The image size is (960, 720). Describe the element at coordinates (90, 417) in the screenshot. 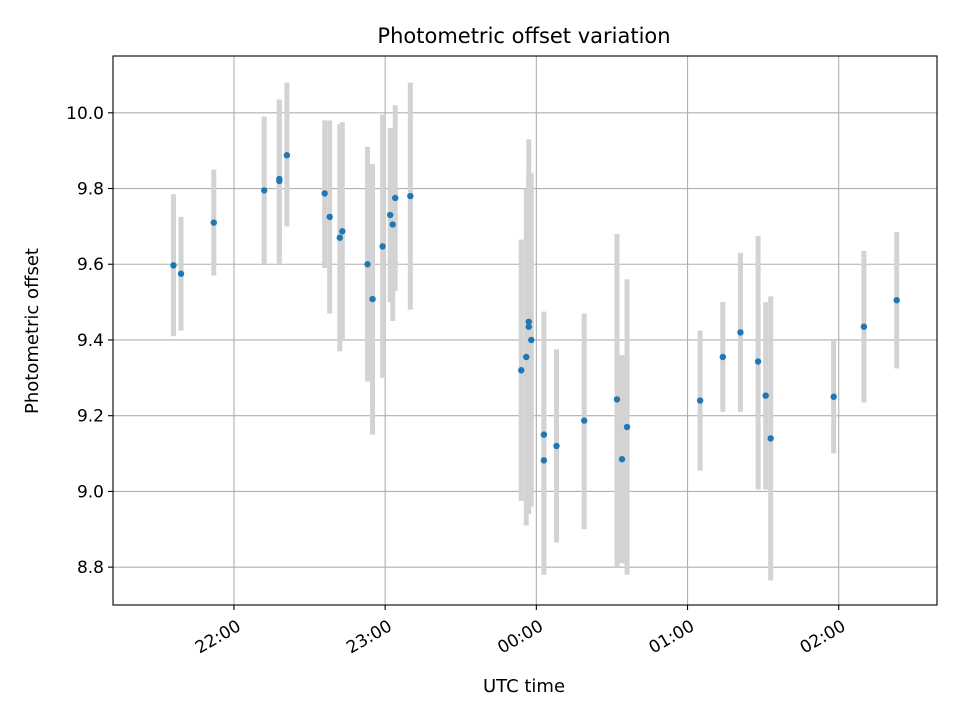

I see `y-tick-label: 9.2` at that location.